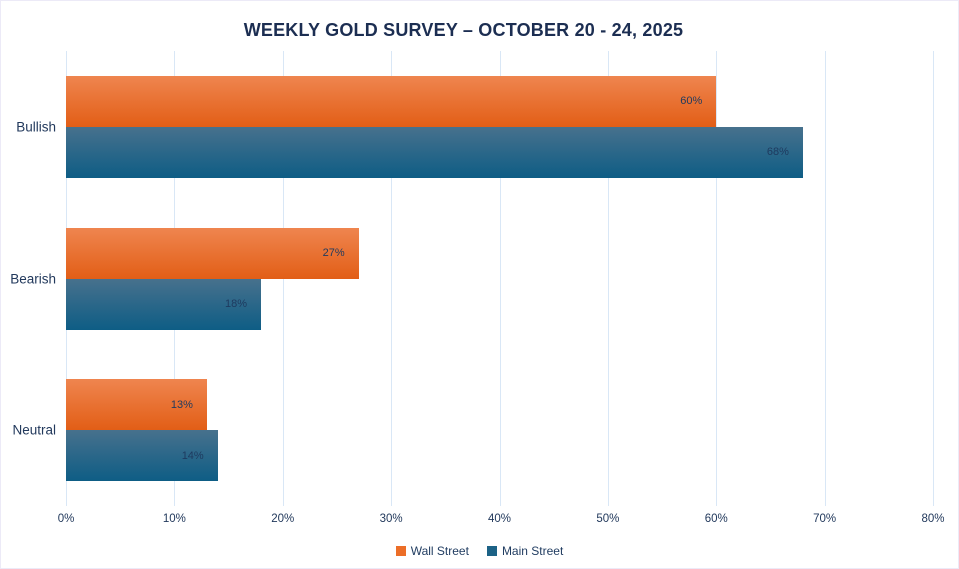 The image size is (959, 569). What do you see at coordinates (181, 404) in the screenshot?
I see `bar-value-label: 13%` at bounding box center [181, 404].